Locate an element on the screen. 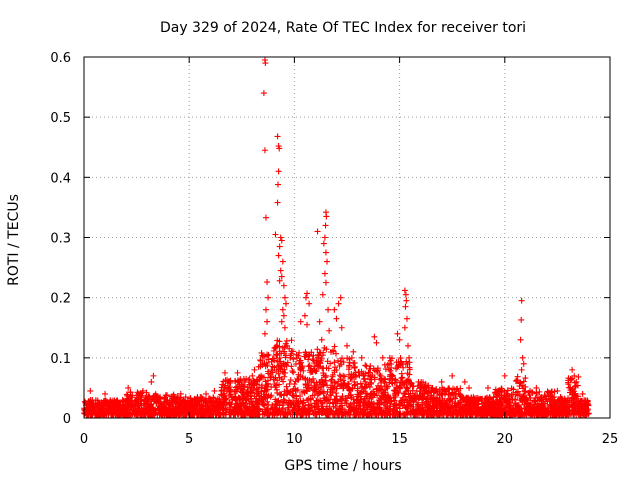 The height and width of the screenshot is (480, 640). x-tick-label: 10 is located at coordinates (294, 439).